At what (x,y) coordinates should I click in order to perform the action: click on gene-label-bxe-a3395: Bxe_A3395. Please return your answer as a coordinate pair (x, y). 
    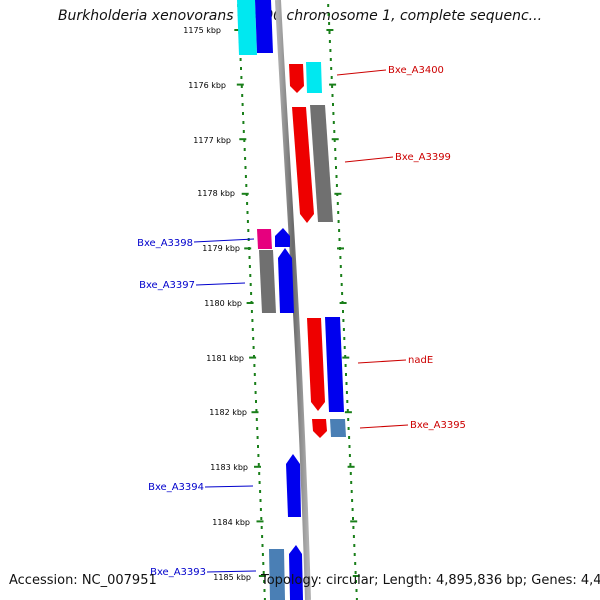
    Looking at the image, I should click on (438, 425).